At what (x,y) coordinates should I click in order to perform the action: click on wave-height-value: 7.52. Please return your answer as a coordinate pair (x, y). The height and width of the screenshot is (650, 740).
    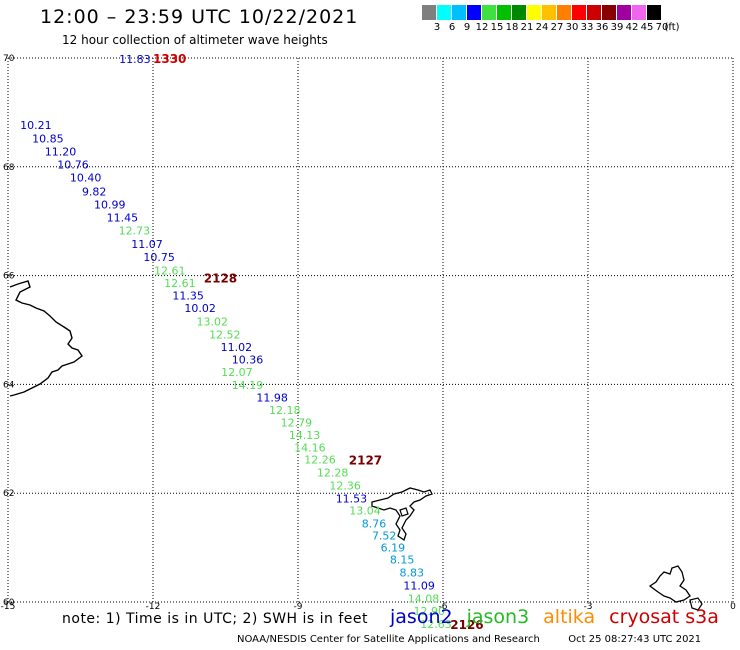
    Looking at the image, I should click on (384, 536).